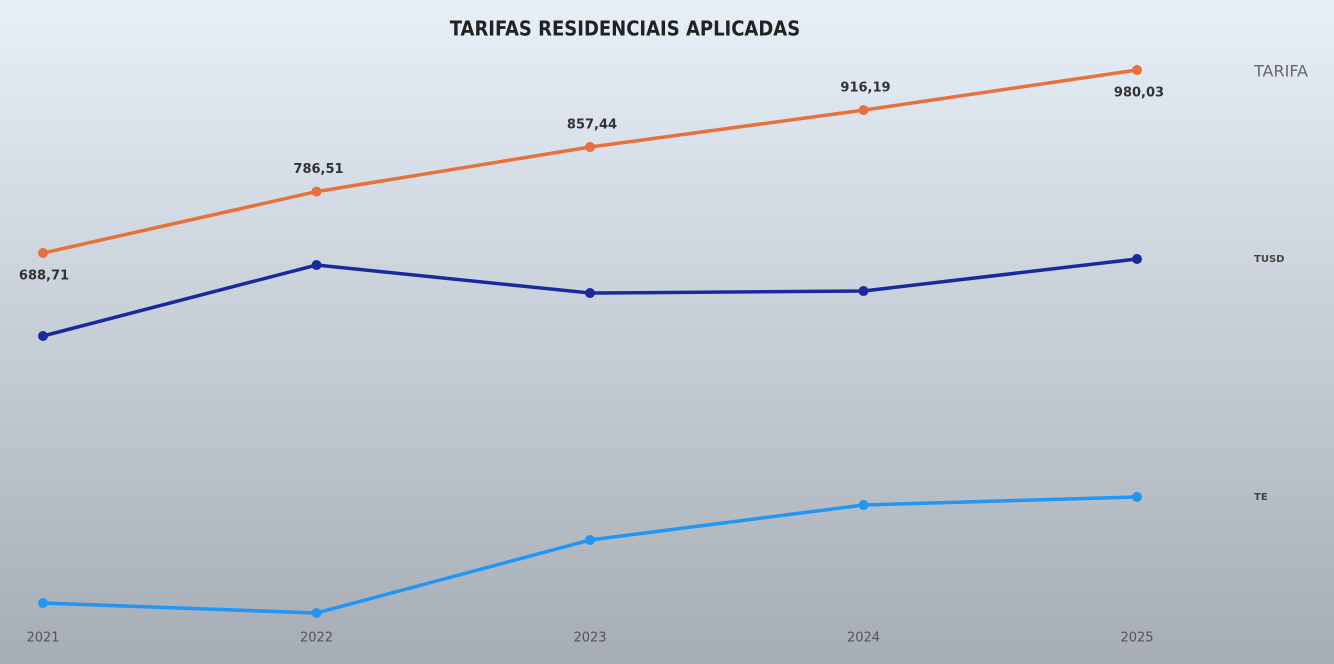 The height and width of the screenshot is (664, 1334). What do you see at coordinates (865, 88) in the screenshot?
I see `data-label: 916,19` at bounding box center [865, 88].